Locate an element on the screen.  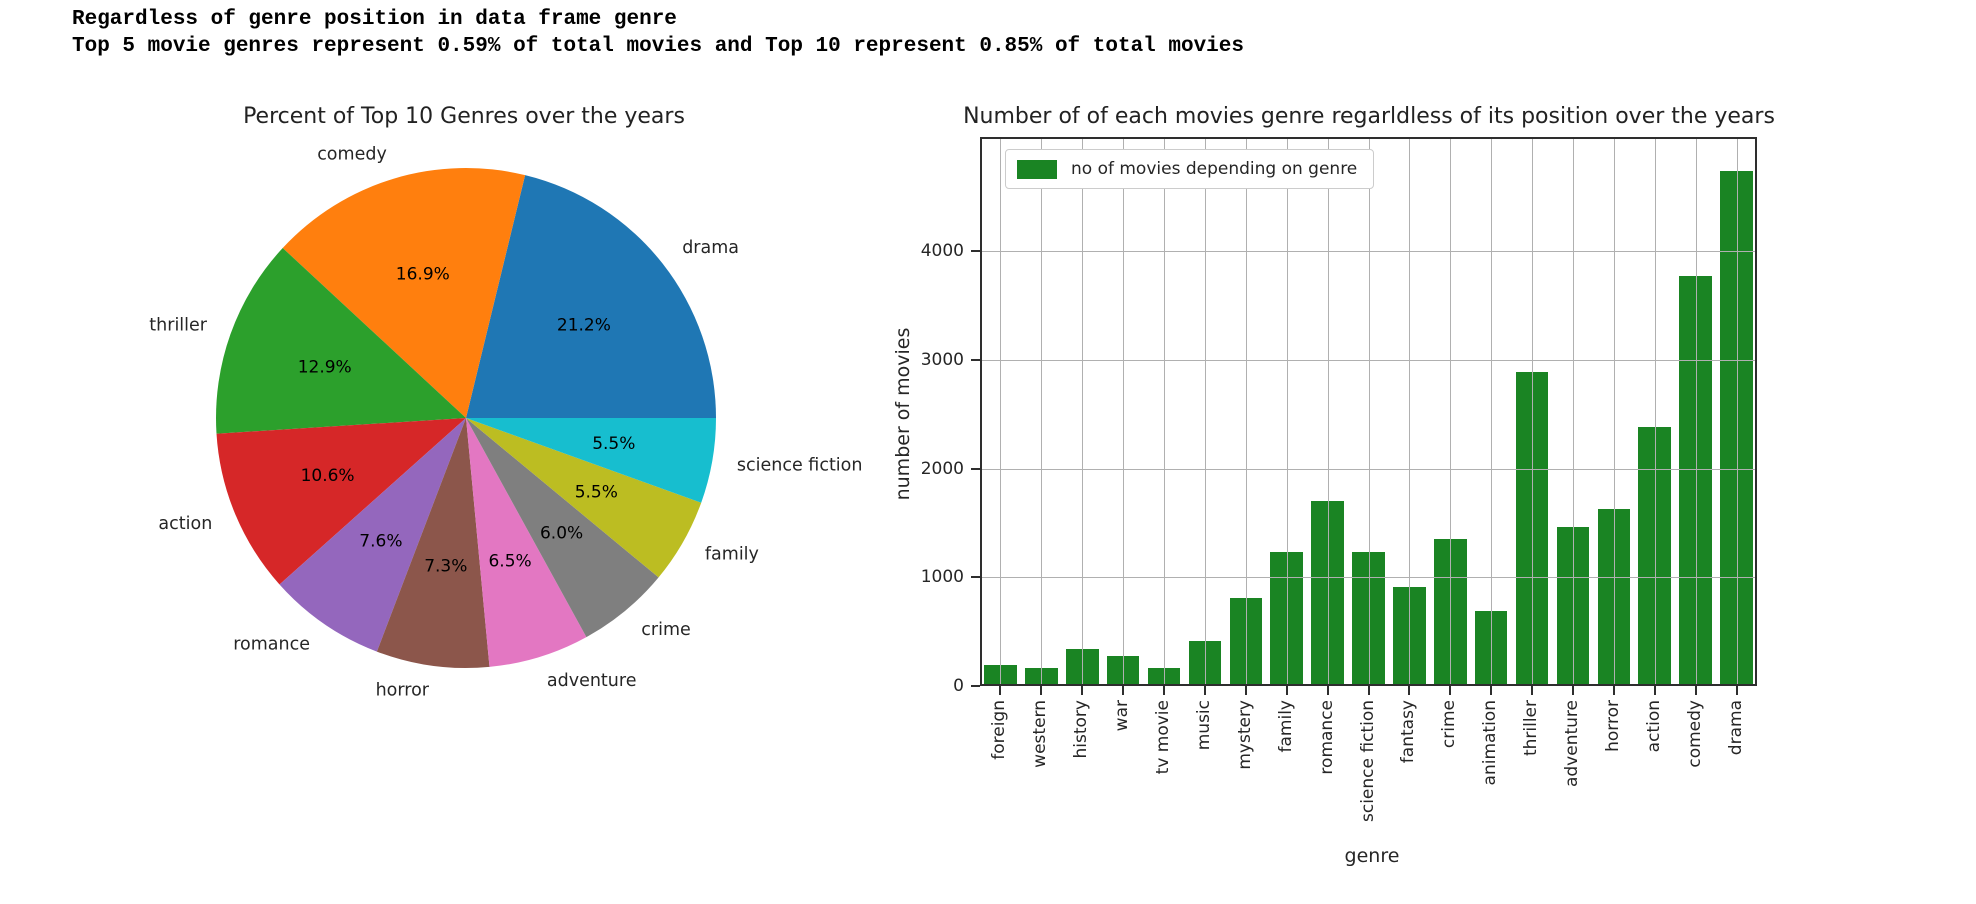
bar-thriller is located at coordinates (1532, 528).